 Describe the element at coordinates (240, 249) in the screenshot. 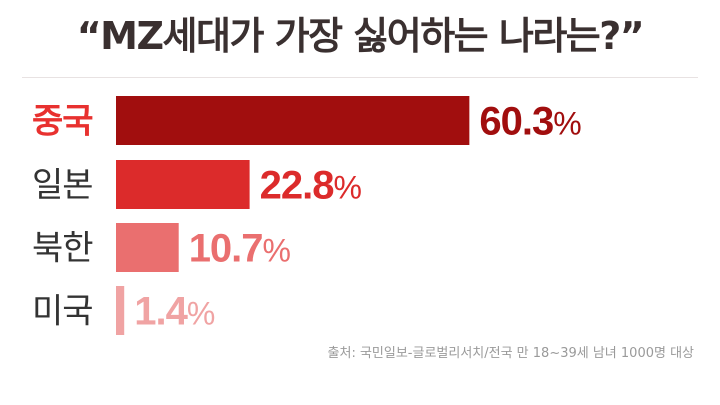

I see `value-label: 10.7%` at that location.